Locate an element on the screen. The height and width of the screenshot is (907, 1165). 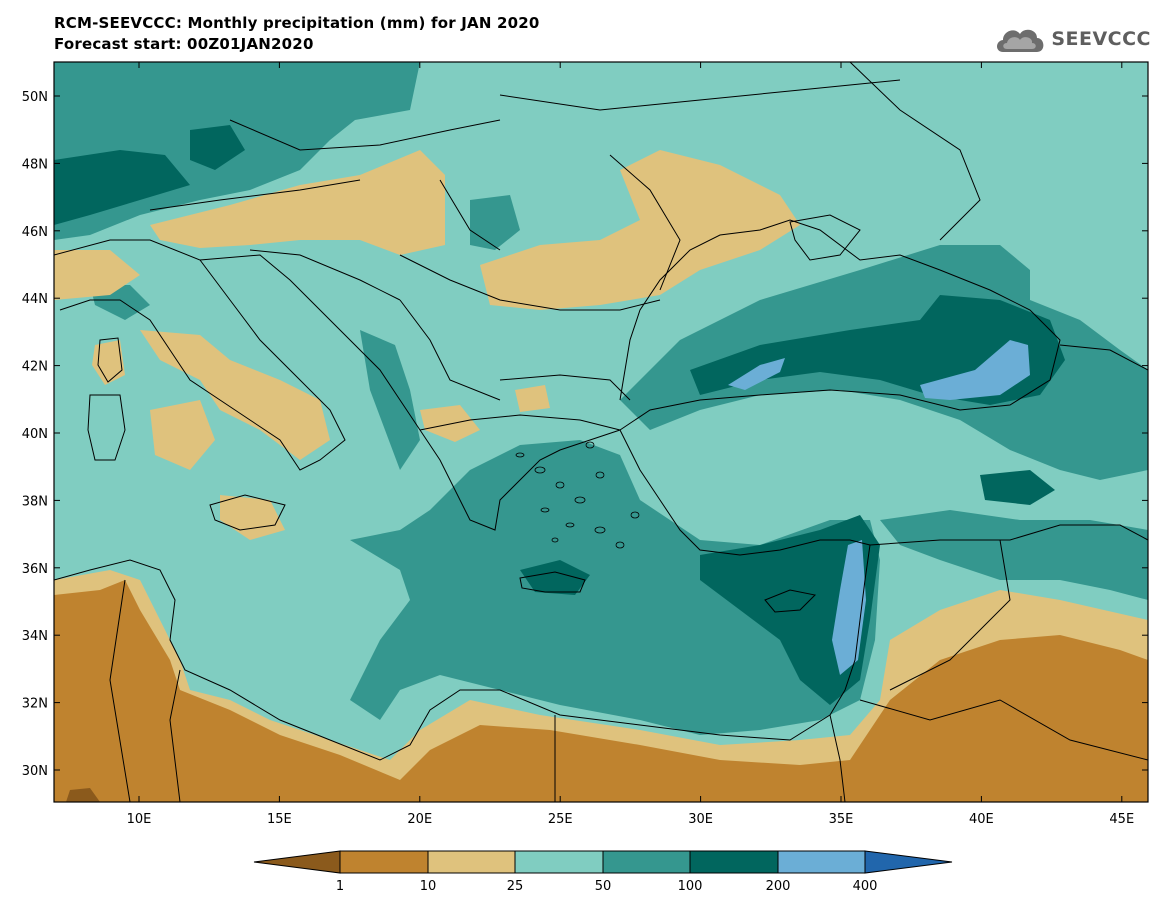
zone-50-100-central-europe is located at coordinates (237, 151).